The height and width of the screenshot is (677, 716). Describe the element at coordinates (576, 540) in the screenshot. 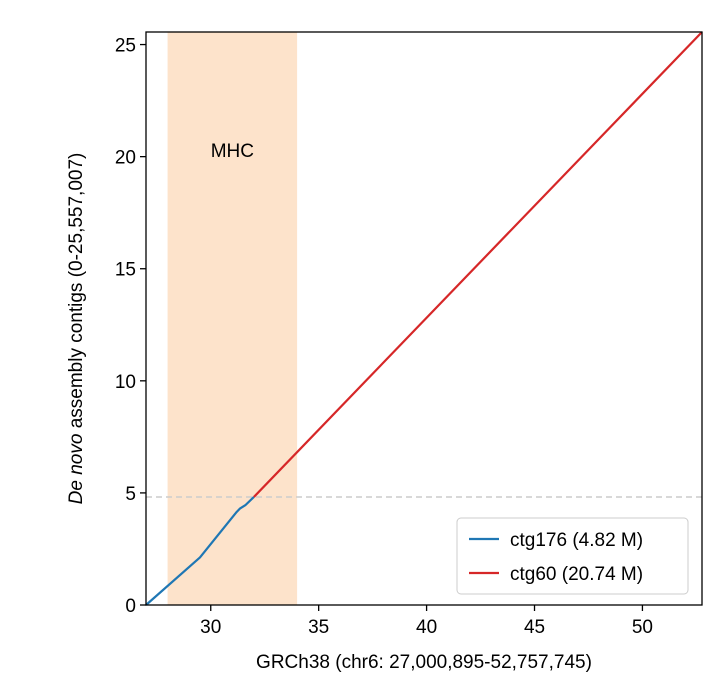

I see `legend-entry-label: ctg176 (4.82 M)` at that location.